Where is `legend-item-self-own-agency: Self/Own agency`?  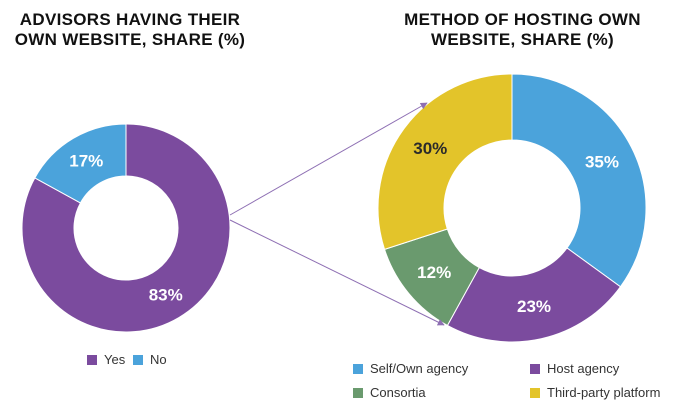 legend-item-self-own-agency: Self/Own agency is located at coordinates (410, 368).